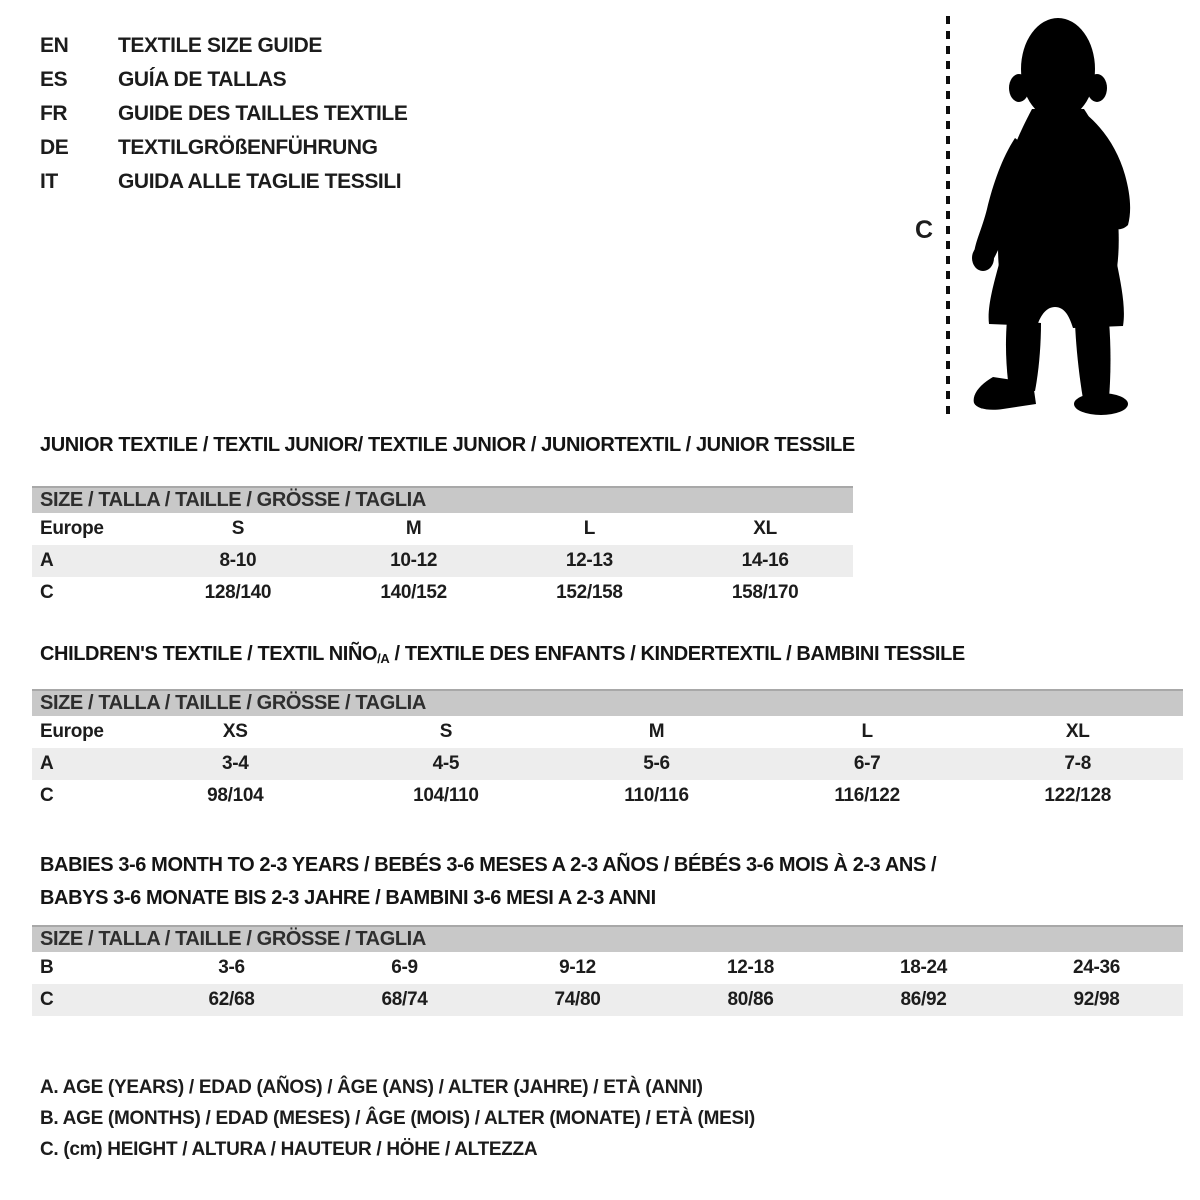 Image resolution: width=1200 pixels, height=1200 pixels. What do you see at coordinates (577, 999) in the screenshot?
I see `cell: 74/80` at bounding box center [577, 999].